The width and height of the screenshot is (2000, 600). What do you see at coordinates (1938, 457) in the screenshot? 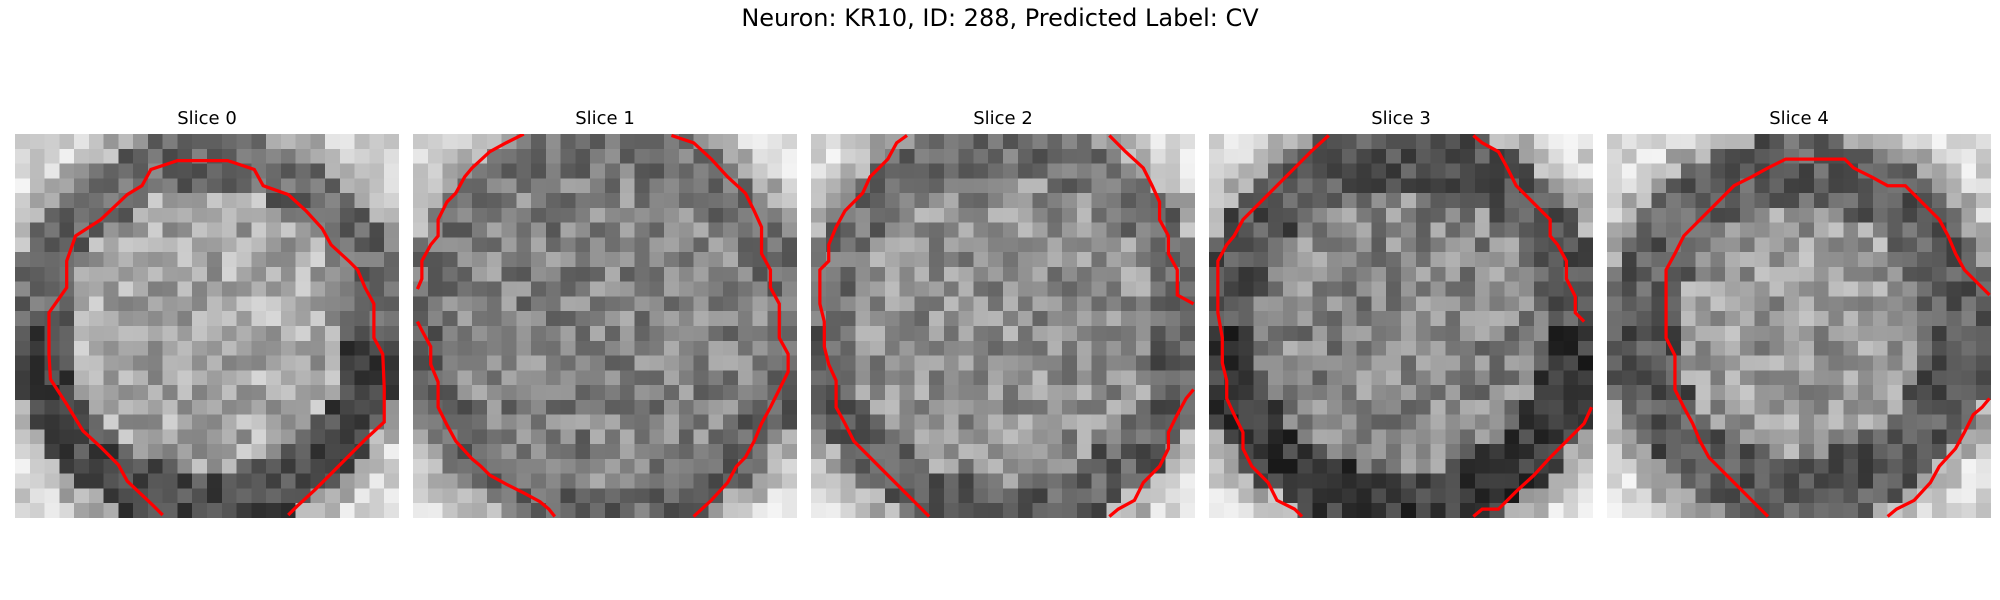
I see `contour-line-4b` at bounding box center [1938, 457].